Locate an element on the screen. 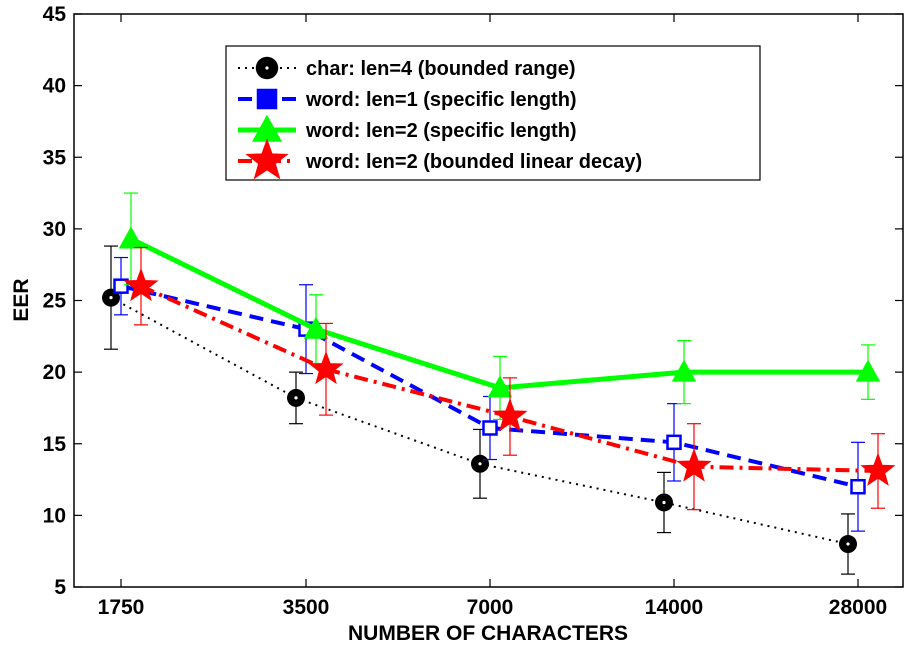 The width and height of the screenshot is (915, 645). x-tick-label: 7000 is located at coordinates (490, 607).